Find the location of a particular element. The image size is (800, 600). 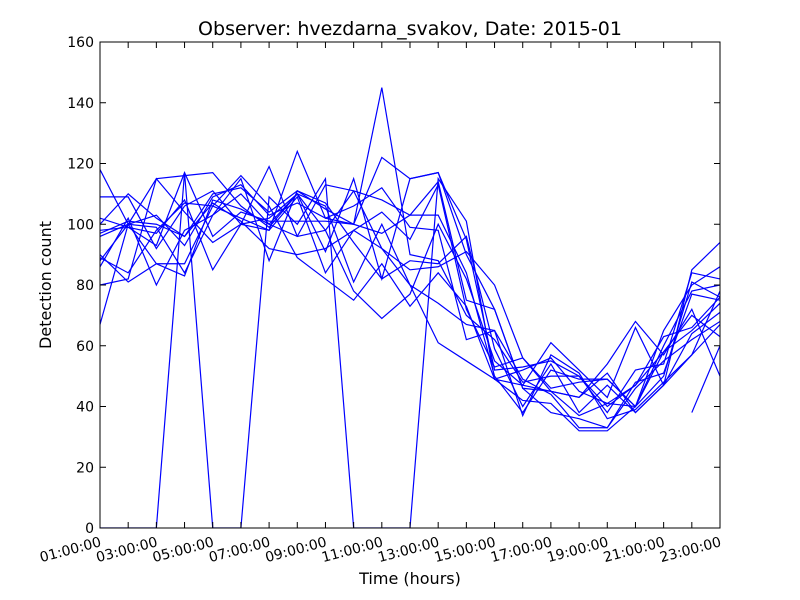

y-tick-label: 20 is located at coordinates (85, 468).